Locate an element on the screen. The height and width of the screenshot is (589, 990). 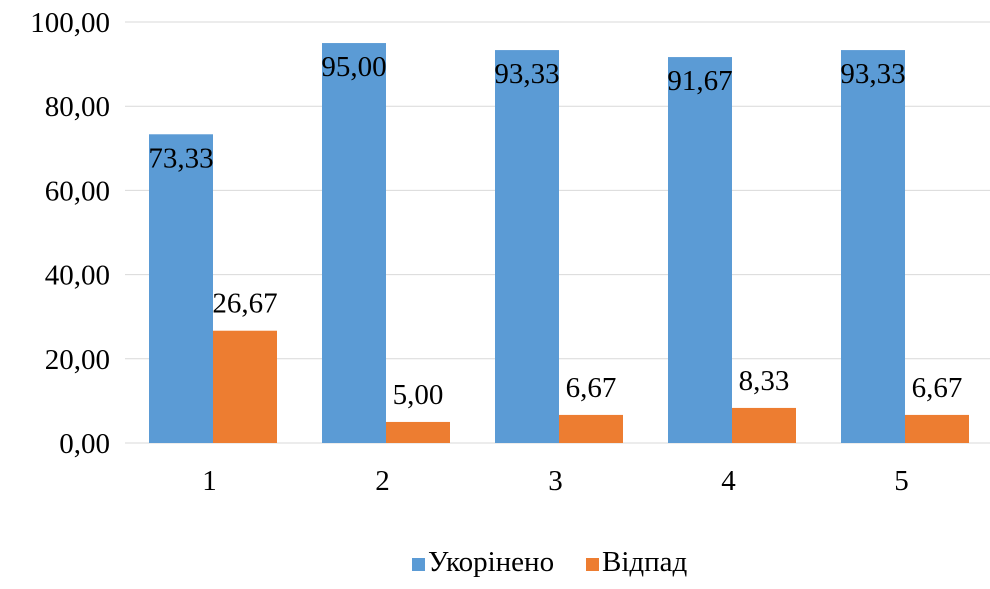
x-tick-label: 3 is located at coordinates (555, 481).